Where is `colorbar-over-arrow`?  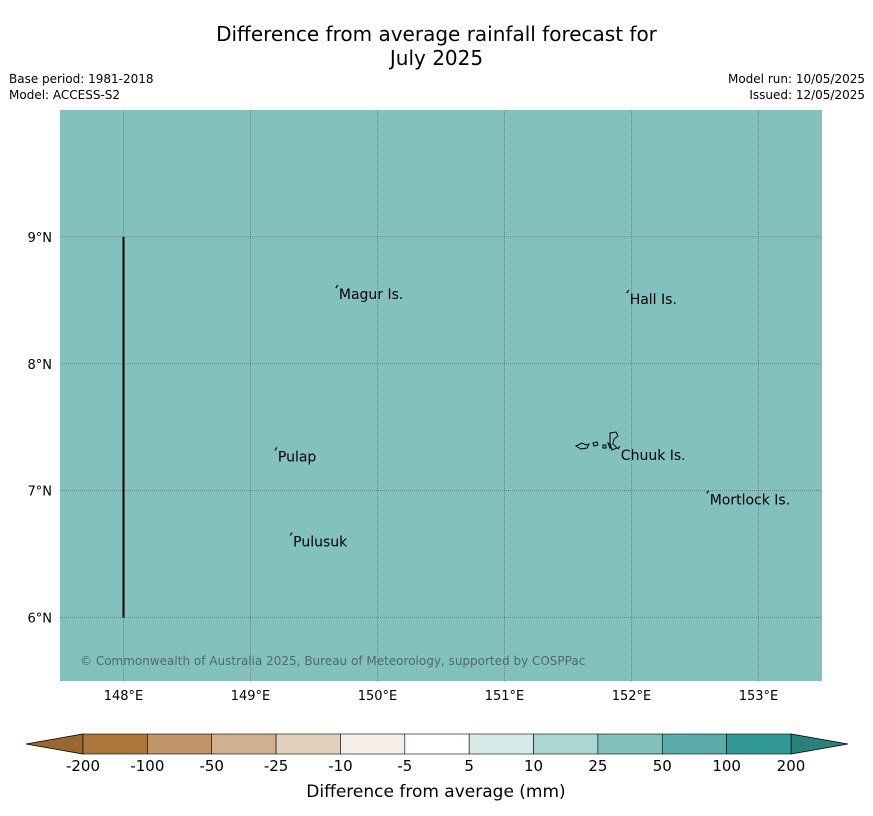 colorbar-over-arrow is located at coordinates (819, 744).